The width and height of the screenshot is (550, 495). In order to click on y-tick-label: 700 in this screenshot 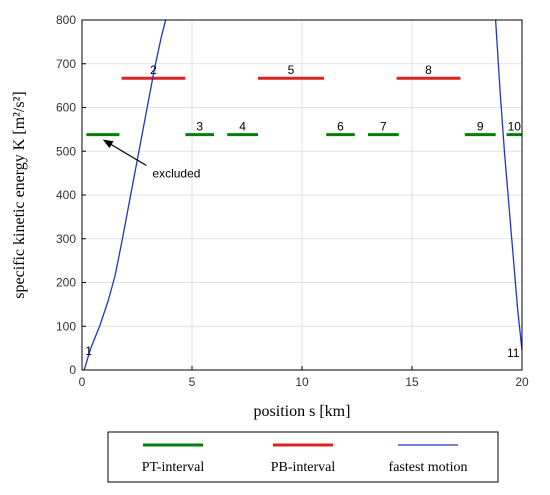, I will do `click(66, 64)`.